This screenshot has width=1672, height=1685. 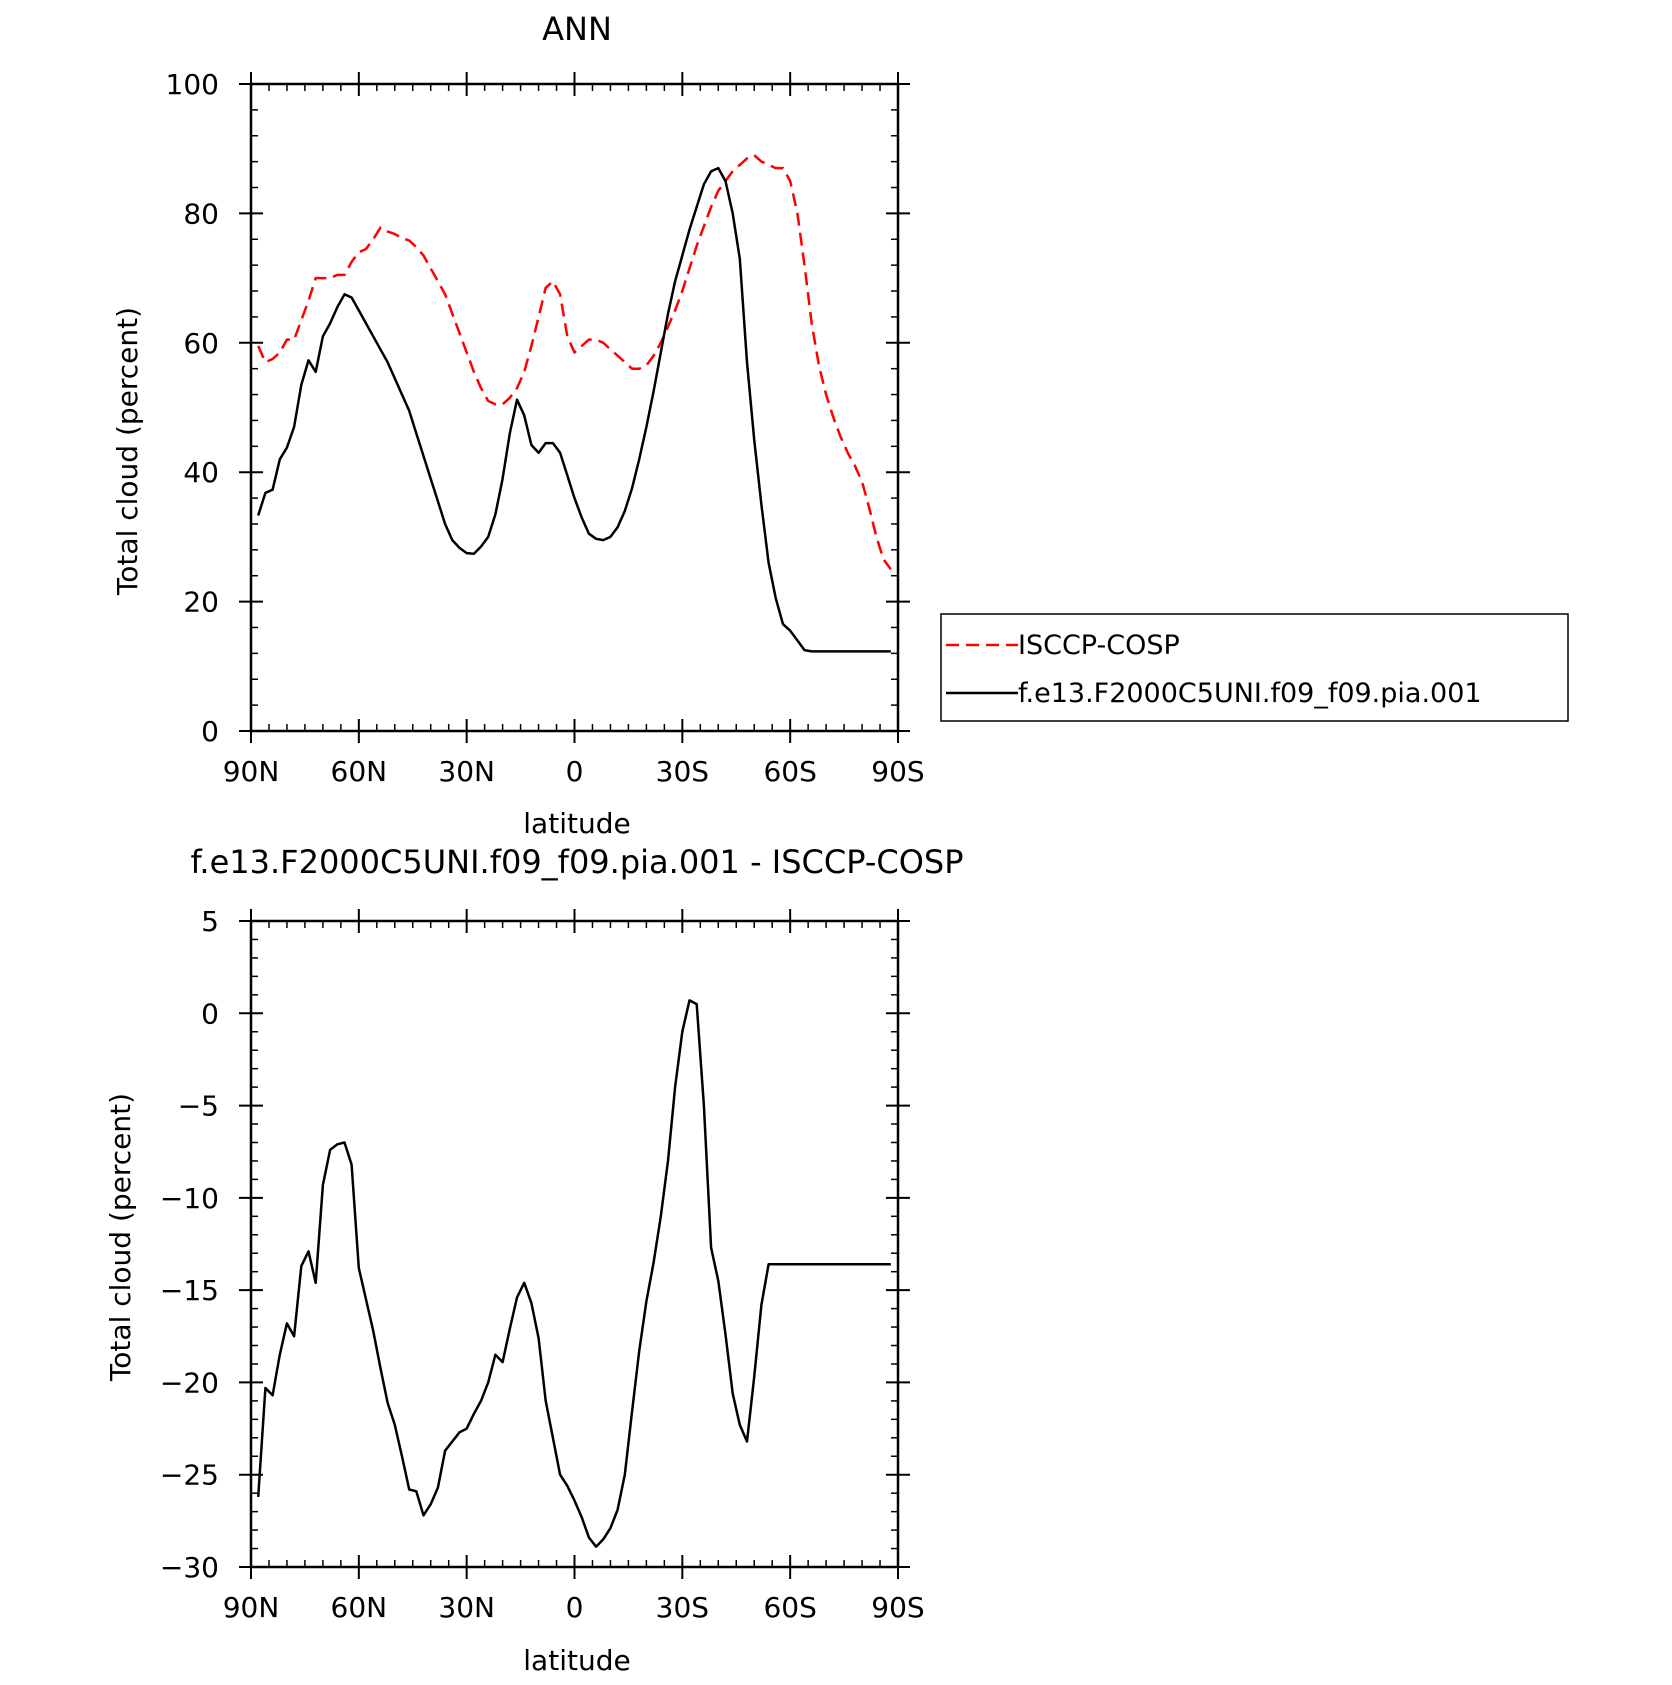 What do you see at coordinates (198, 1106) in the screenshot?
I see `y-tick-label: −5` at bounding box center [198, 1106].